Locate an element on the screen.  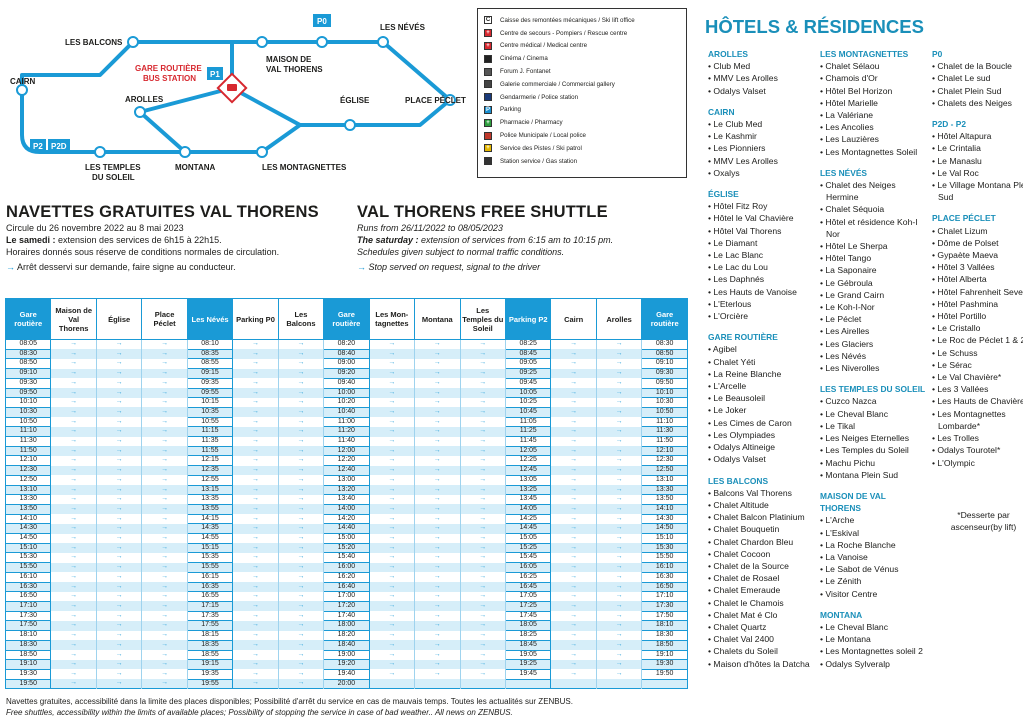
hotel: Le Sabot de Vénus is located at coordinates (874, 569).